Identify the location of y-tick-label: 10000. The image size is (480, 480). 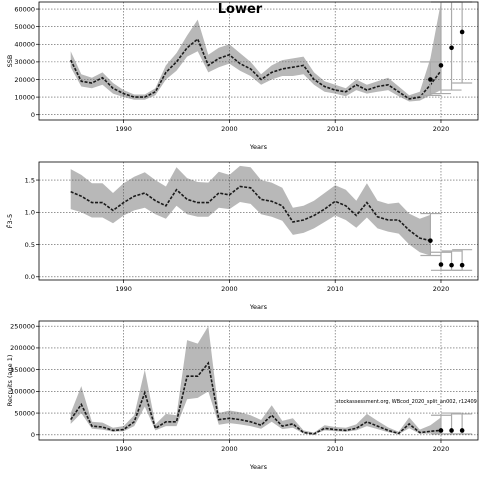
(24, 97).